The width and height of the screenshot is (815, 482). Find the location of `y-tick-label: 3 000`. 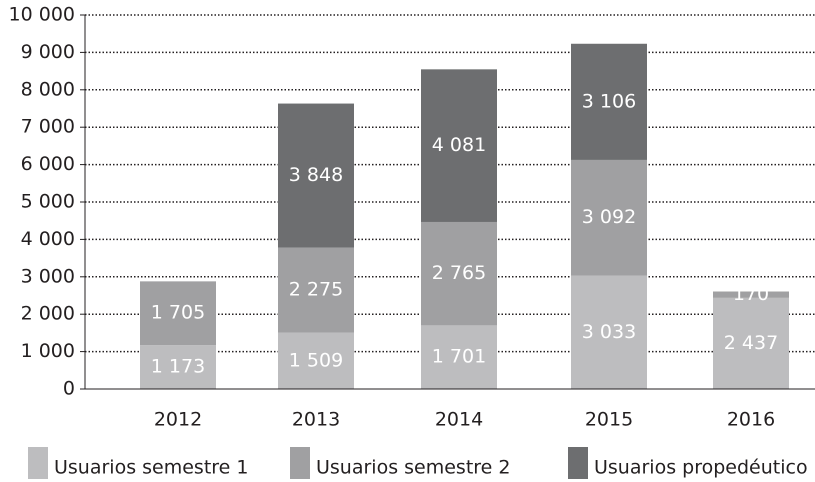

y-tick-label: 3 000 is located at coordinates (48, 276).